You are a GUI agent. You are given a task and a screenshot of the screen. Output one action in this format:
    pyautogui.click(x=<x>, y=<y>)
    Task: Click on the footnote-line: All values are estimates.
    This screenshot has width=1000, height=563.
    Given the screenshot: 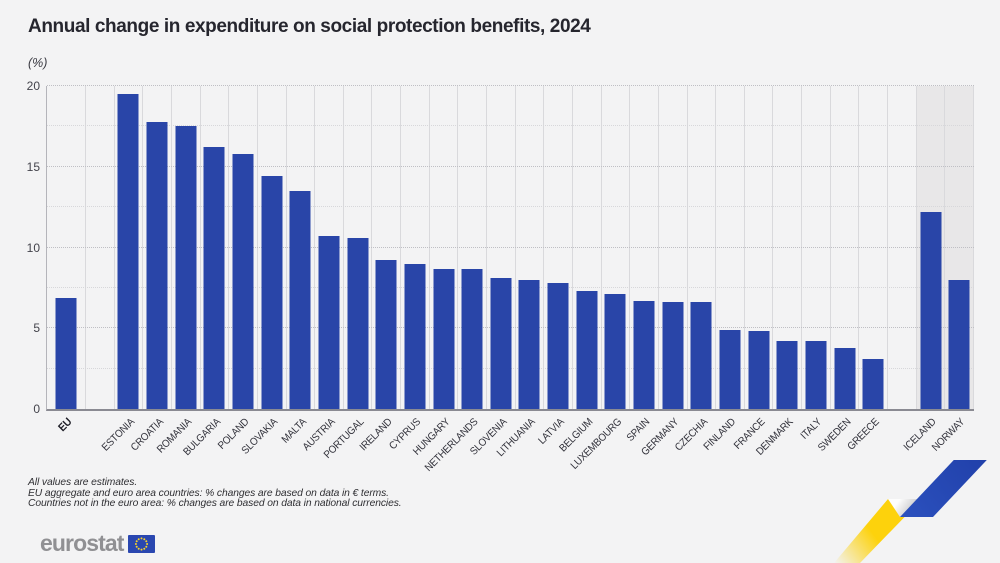 What is the action you would take?
    pyautogui.click(x=83, y=482)
    